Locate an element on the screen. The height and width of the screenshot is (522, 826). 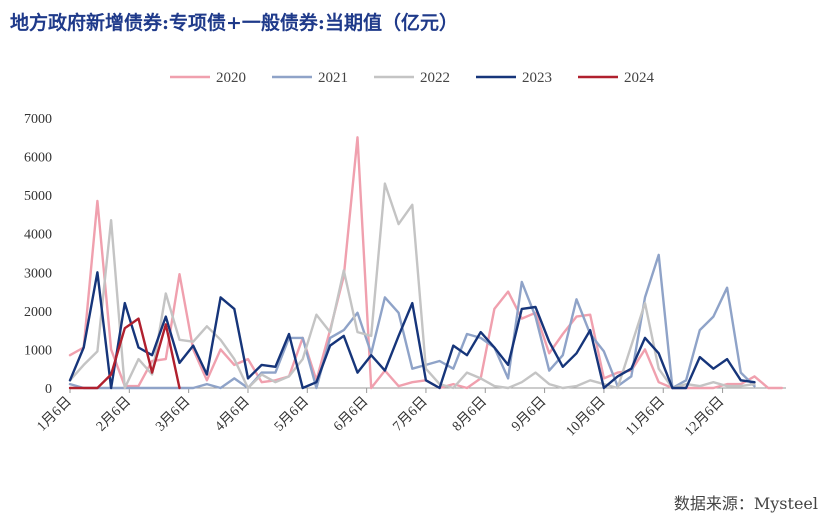
y-tick-label: 0 is located at coordinates (48, 389).